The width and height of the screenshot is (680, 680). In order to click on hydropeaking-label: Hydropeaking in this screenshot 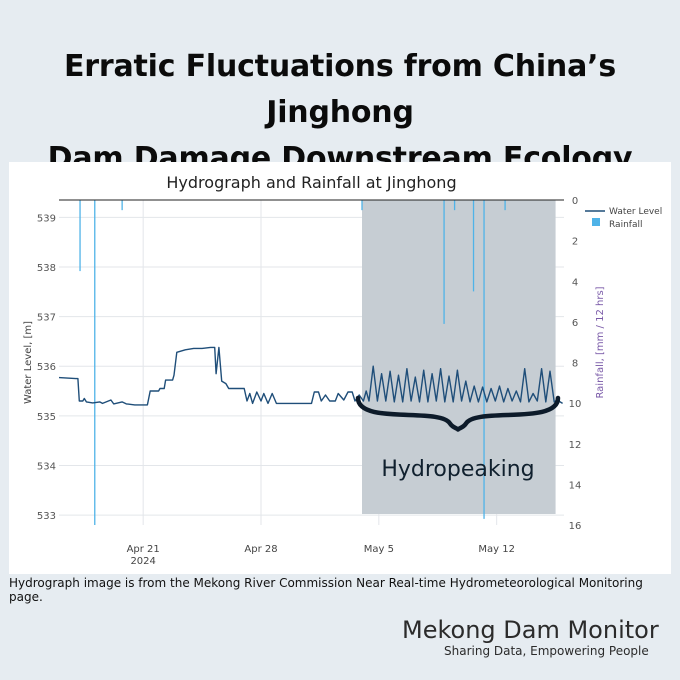, I will do `click(457, 469)`.